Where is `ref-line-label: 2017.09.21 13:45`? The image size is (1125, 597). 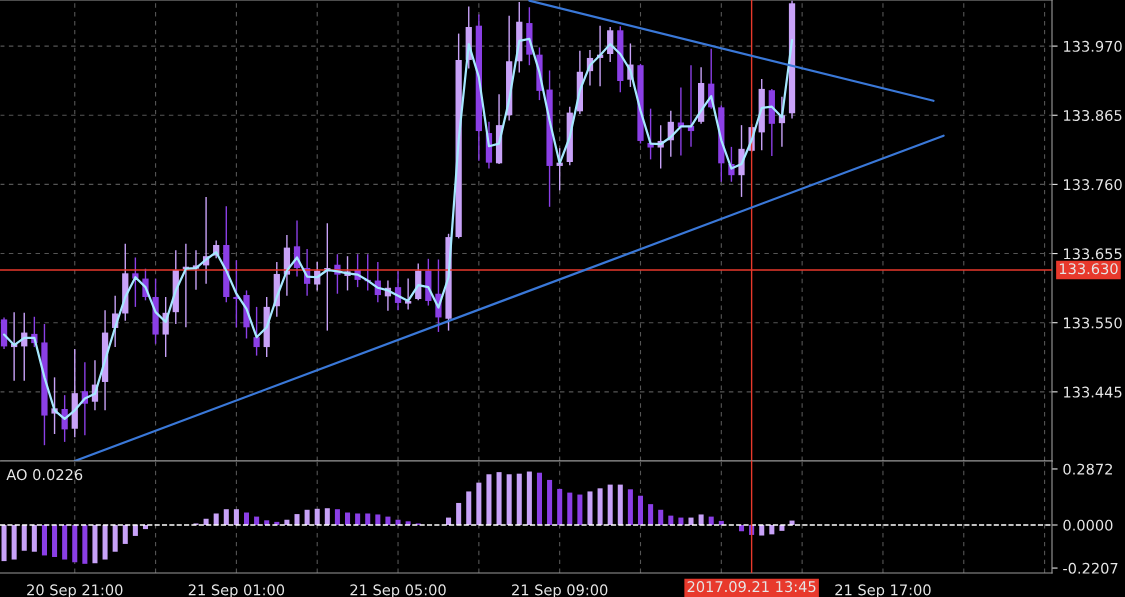
ref-line-label: 2017.09.21 13:45 is located at coordinates (751, 587).